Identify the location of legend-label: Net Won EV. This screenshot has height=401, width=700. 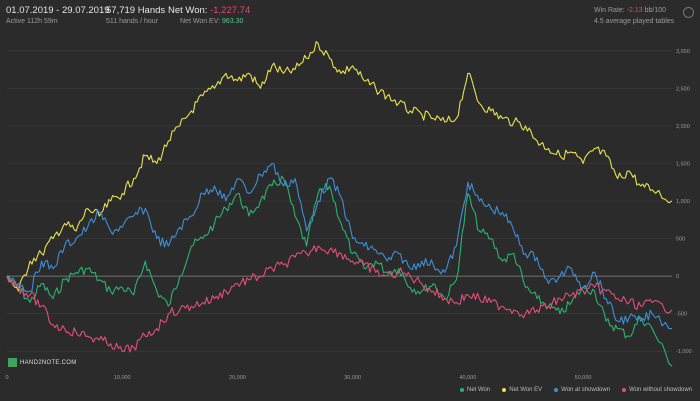
(526, 390).